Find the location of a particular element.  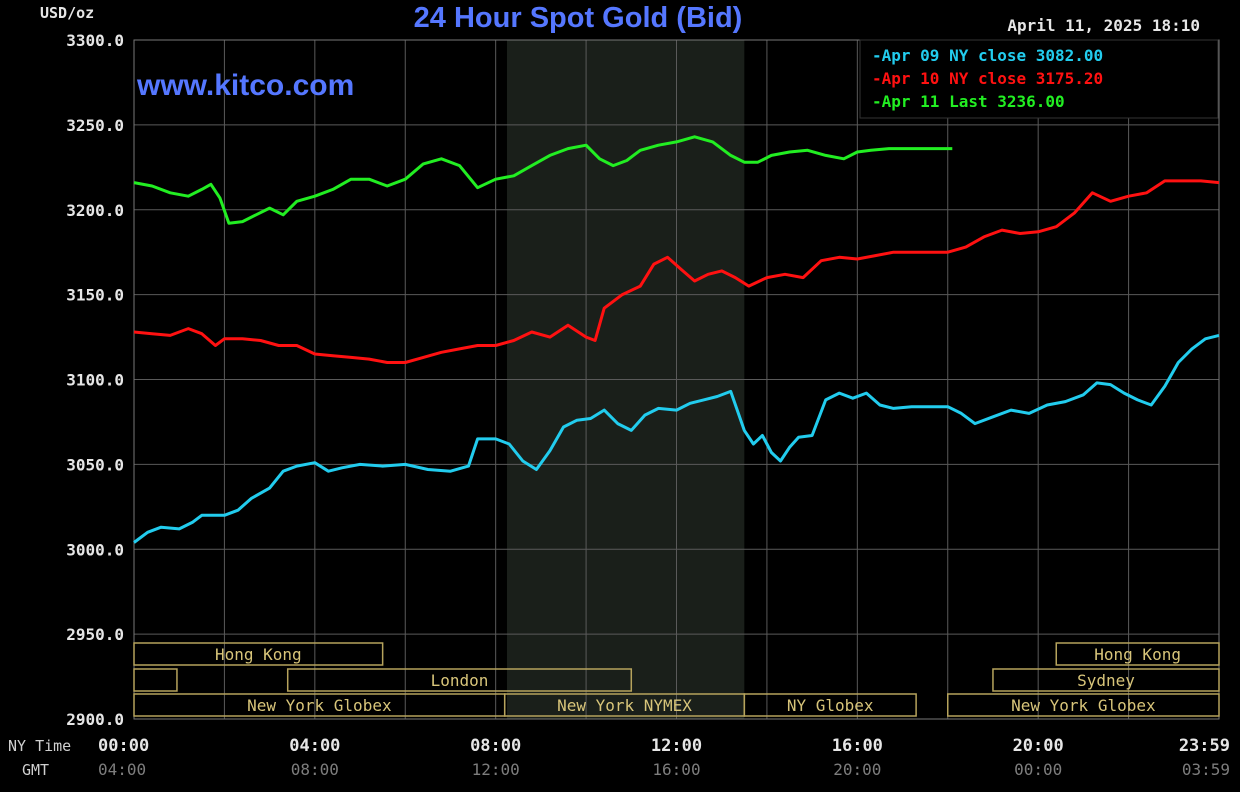

x-tick-label-ny: 00:00 is located at coordinates (123, 746).